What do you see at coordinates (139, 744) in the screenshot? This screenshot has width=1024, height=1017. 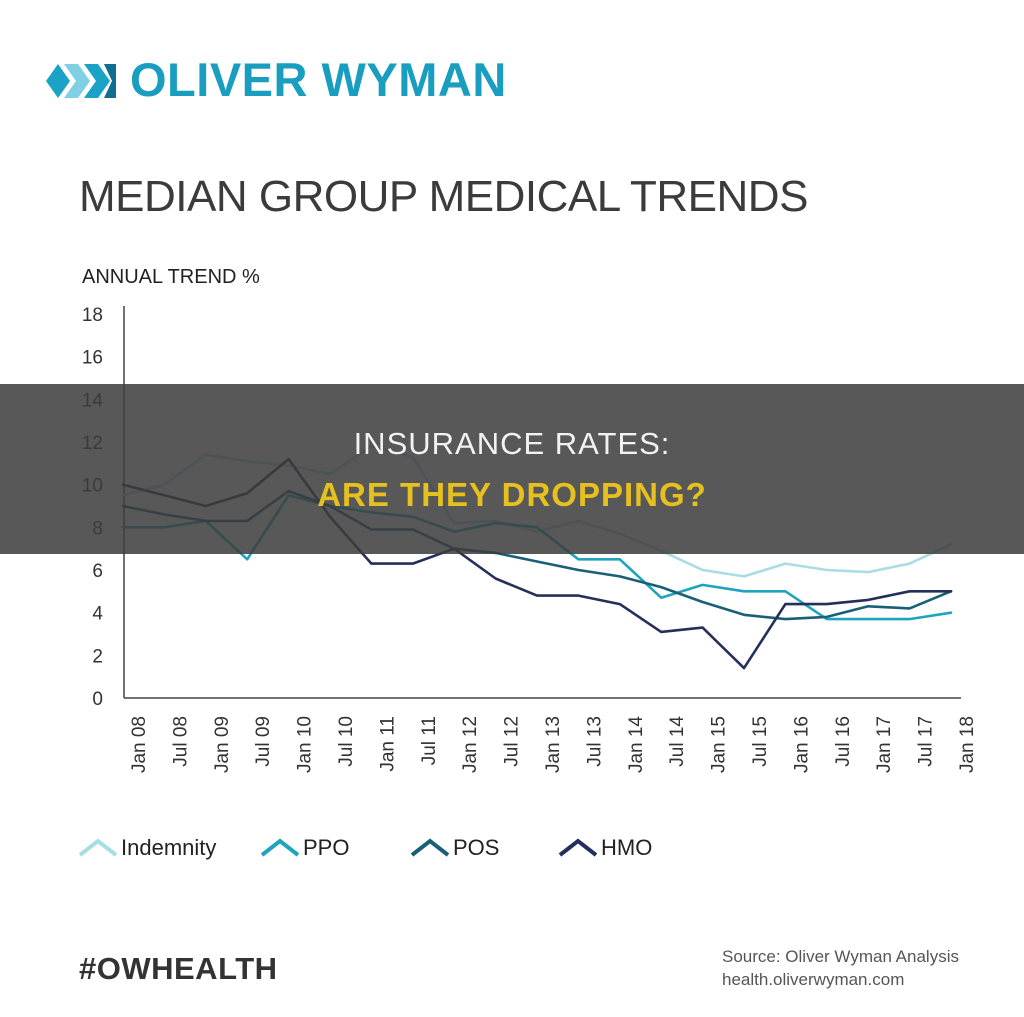 I see `x-tick-label: Jan 08` at bounding box center [139, 744].